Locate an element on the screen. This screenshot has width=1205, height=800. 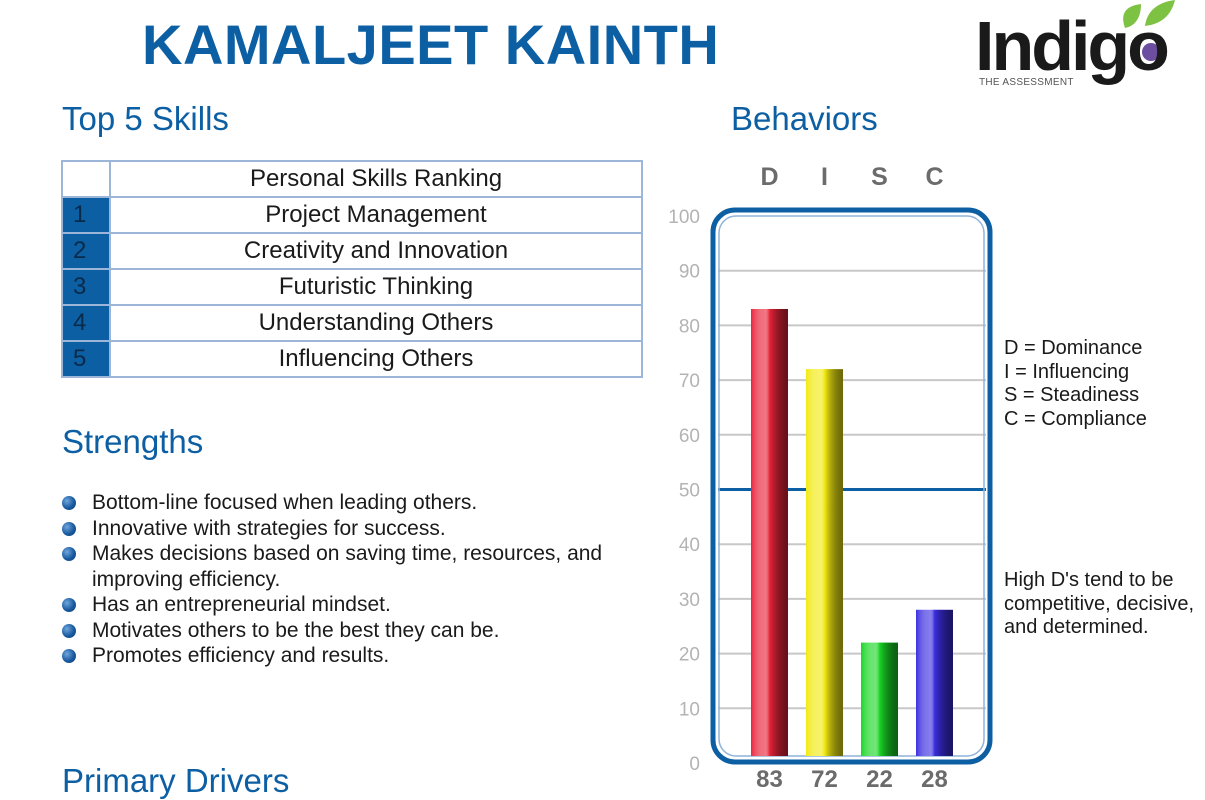
skills-table-header-row: Personal Skills Ranking is located at coordinates (352, 179).